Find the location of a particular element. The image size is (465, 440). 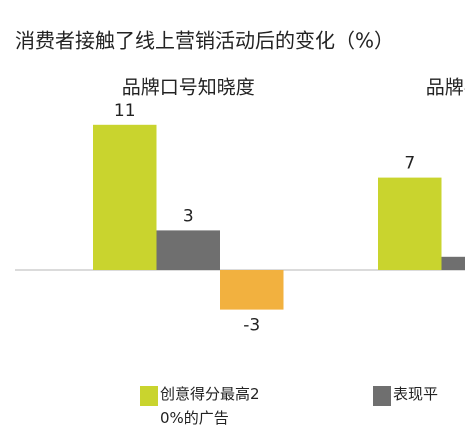

data-label: -3 is located at coordinates (251, 326).